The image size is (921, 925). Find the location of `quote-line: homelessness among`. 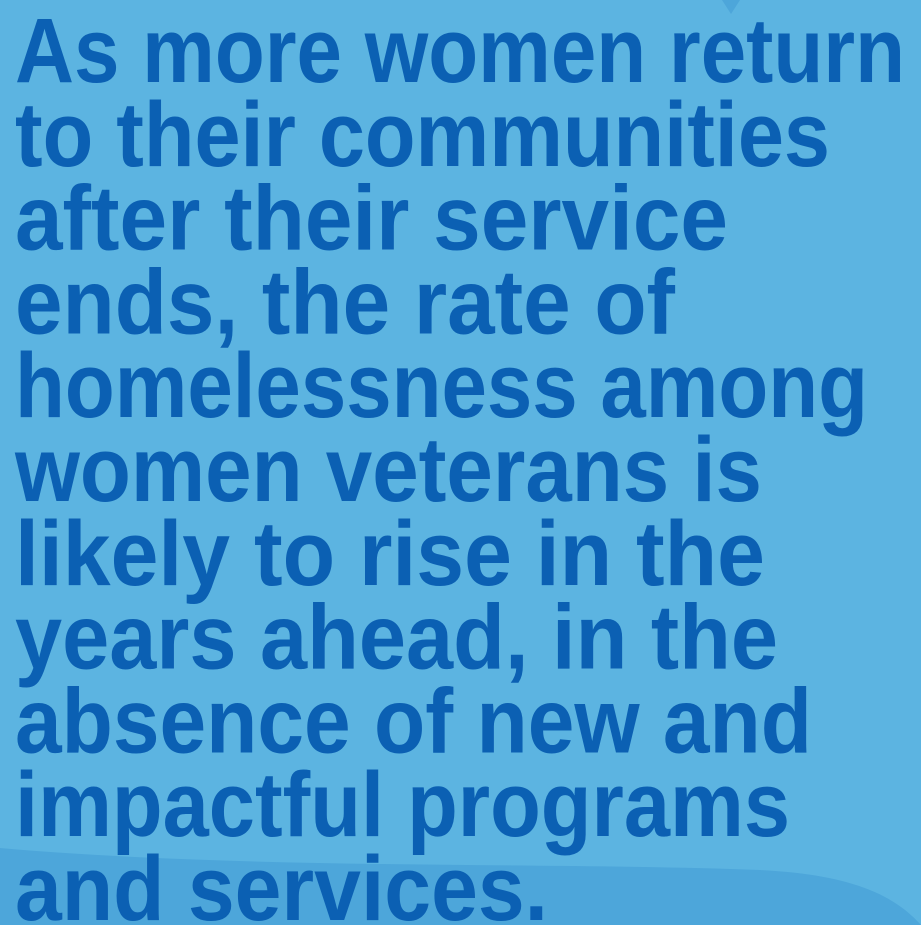

quote-line: homelessness among is located at coordinates (441, 386).